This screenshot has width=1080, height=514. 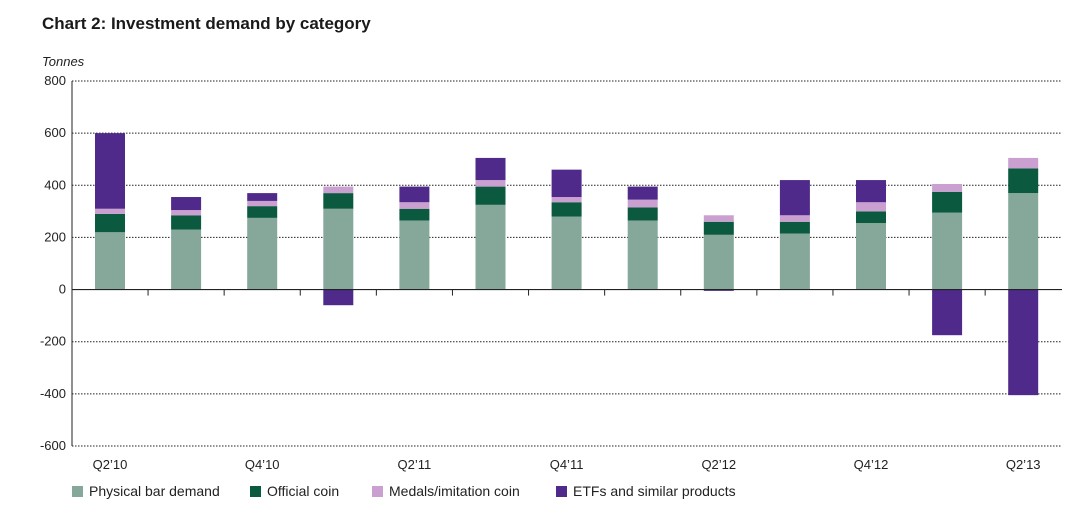 What do you see at coordinates (262, 464) in the screenshot?
I see `x-tick-label: Q4’10` at bounding box center [262, 464].